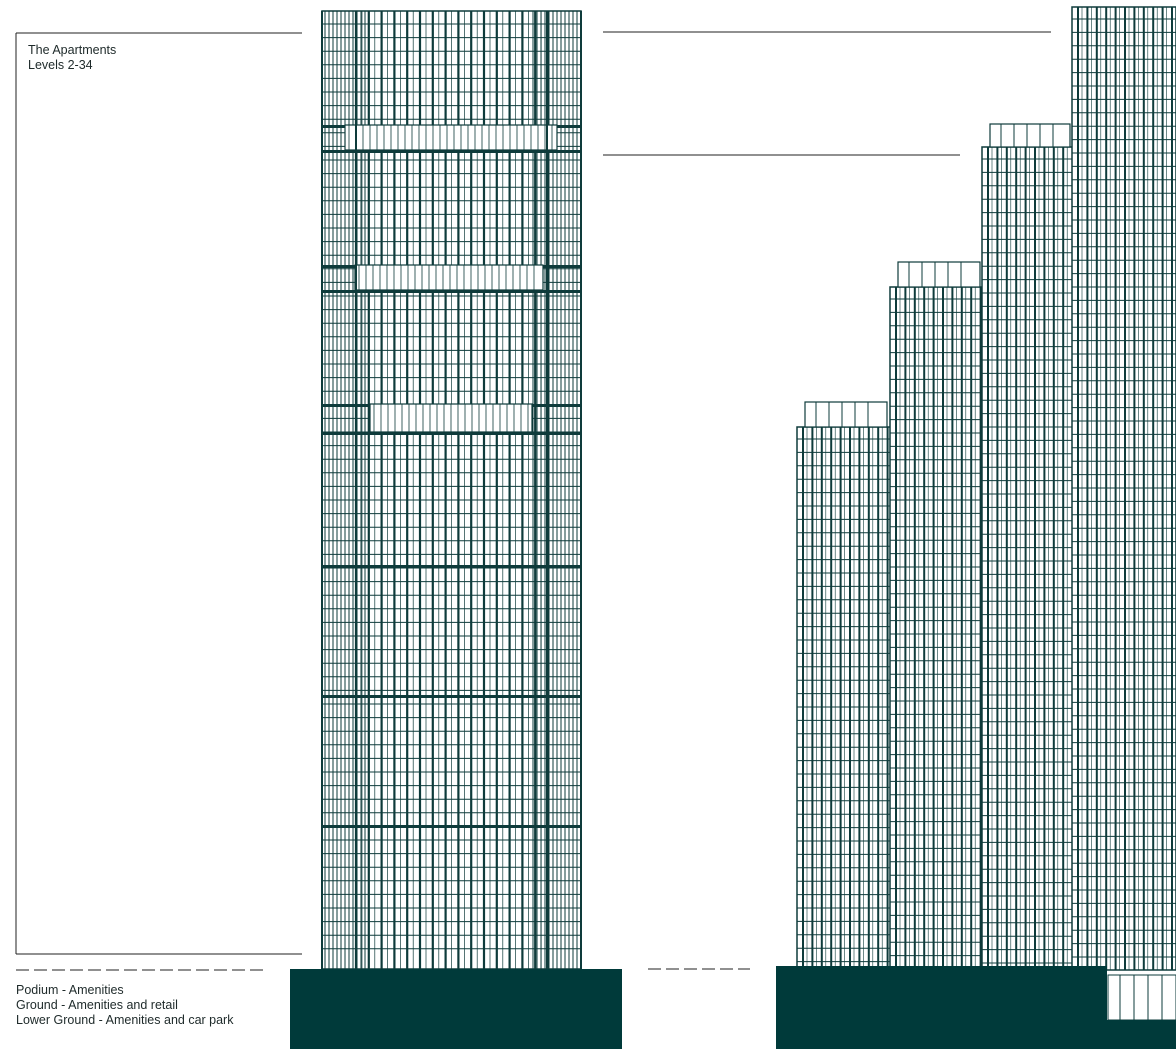  What do you see at coordinates (1141, 1034) in the screenshot?
I see `podium-base-side-low` at bounding box center [1141, 1034].